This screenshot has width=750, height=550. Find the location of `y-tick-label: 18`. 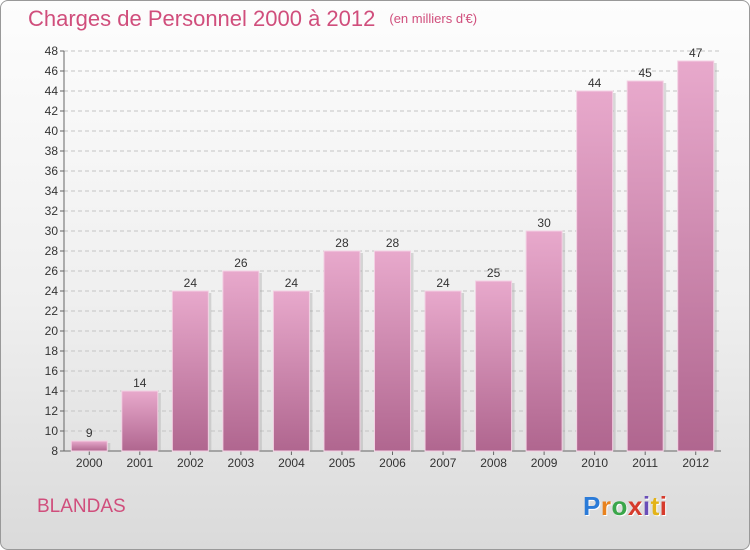

y-tick-label: 18 is located at coordinates (52, 351).